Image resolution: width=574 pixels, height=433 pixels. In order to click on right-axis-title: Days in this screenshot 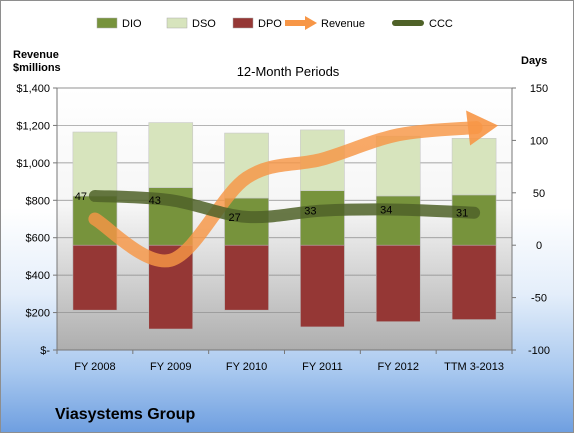, I will do `click(534, 61)`.